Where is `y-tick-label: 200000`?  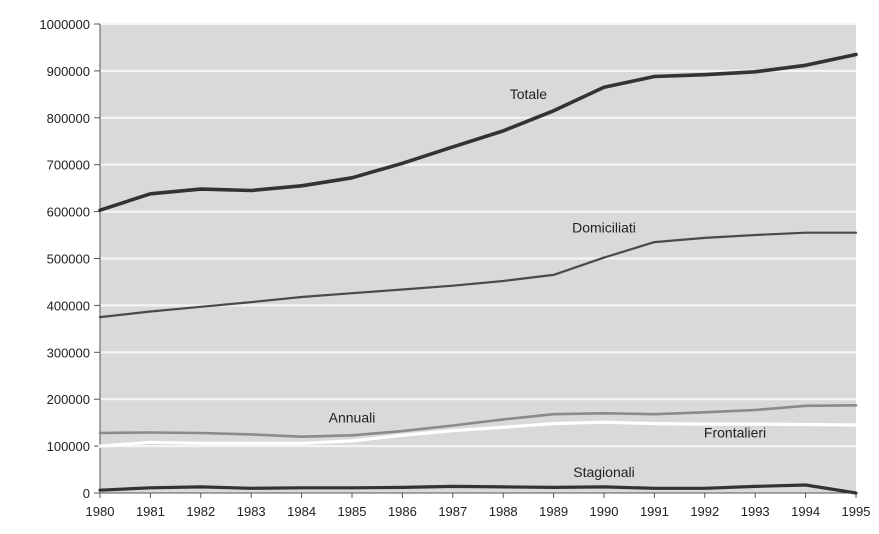 y-tick-label: 200000 is located at coordinates (68, 399).